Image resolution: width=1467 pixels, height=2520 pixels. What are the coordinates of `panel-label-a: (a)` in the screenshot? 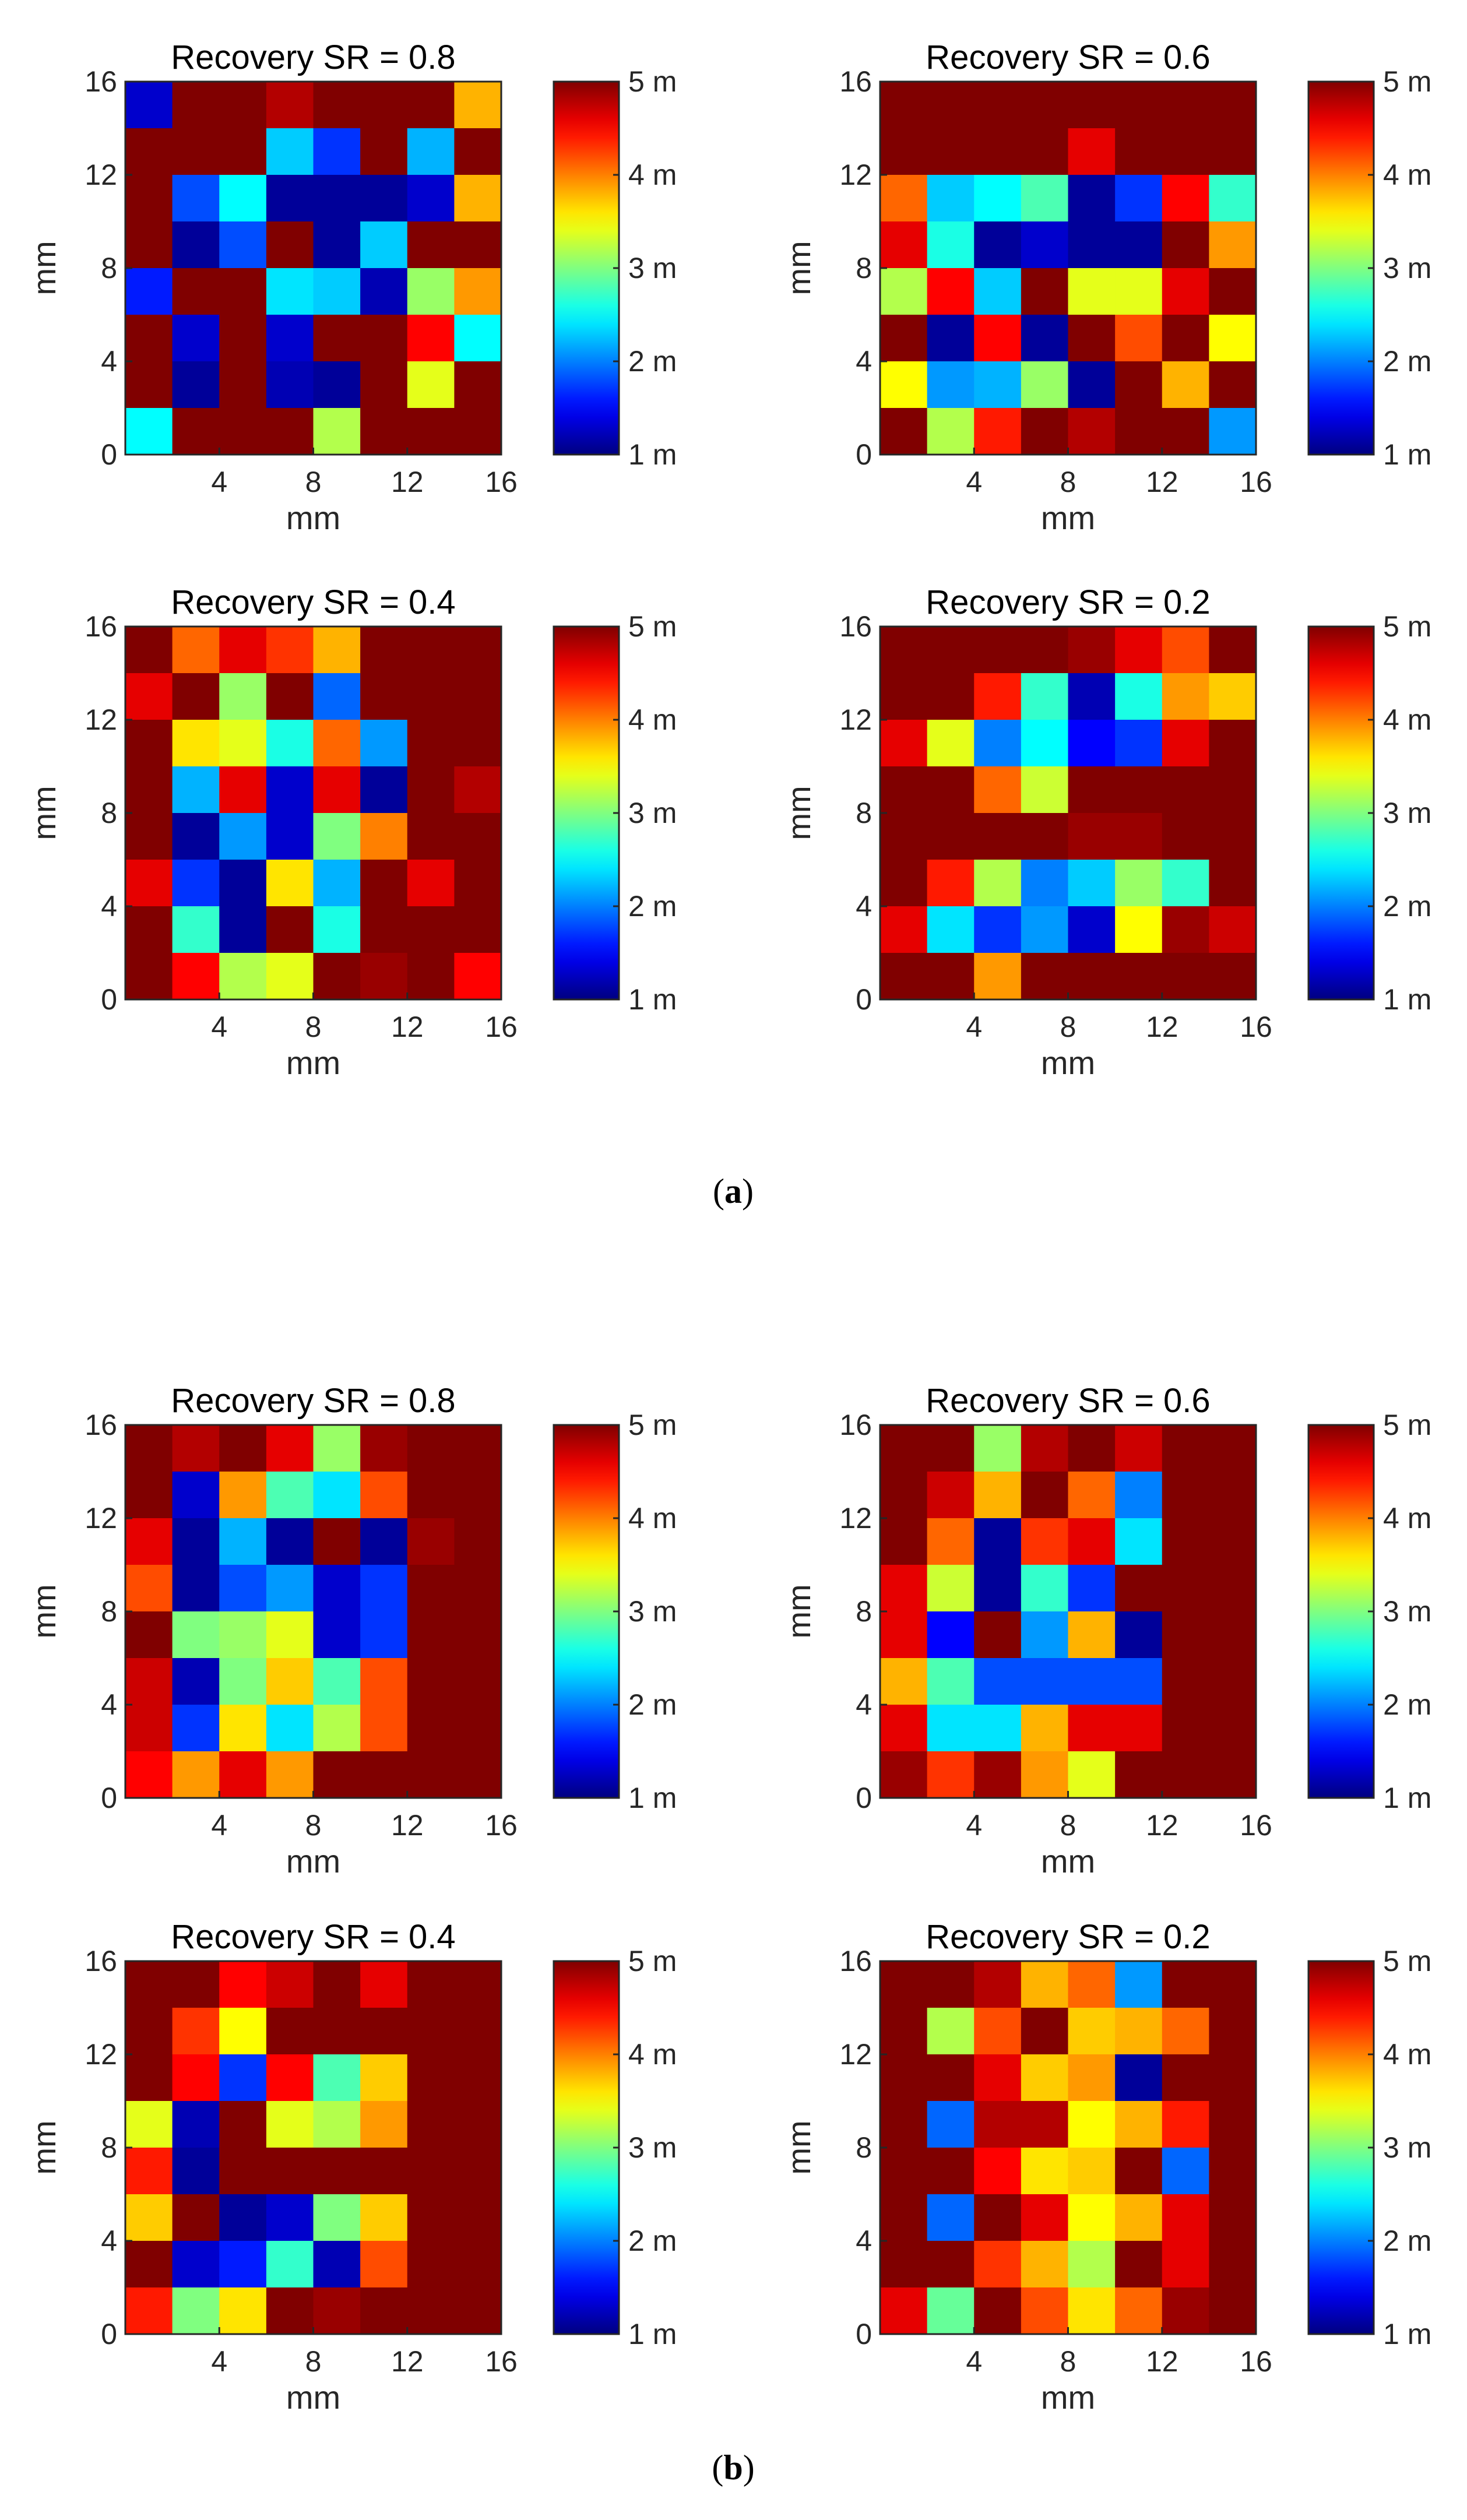 It's located at (733, 1191).